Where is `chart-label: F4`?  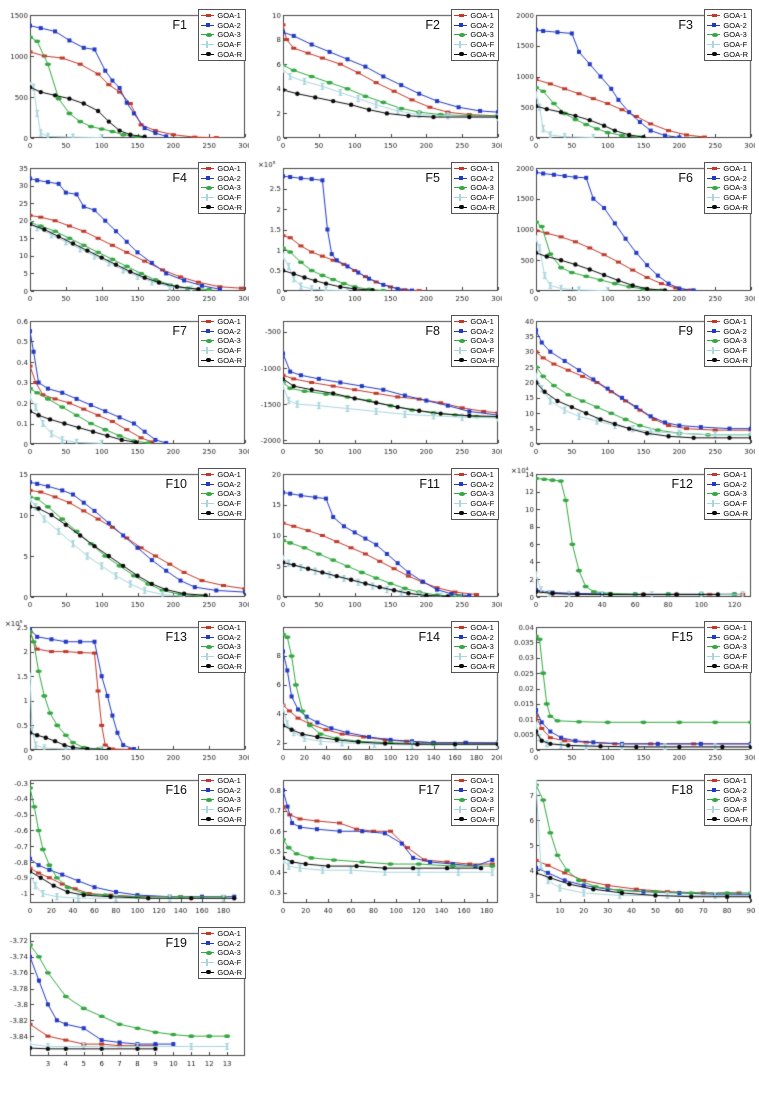 chart-label: F4 is located at coordinates (179, 178).